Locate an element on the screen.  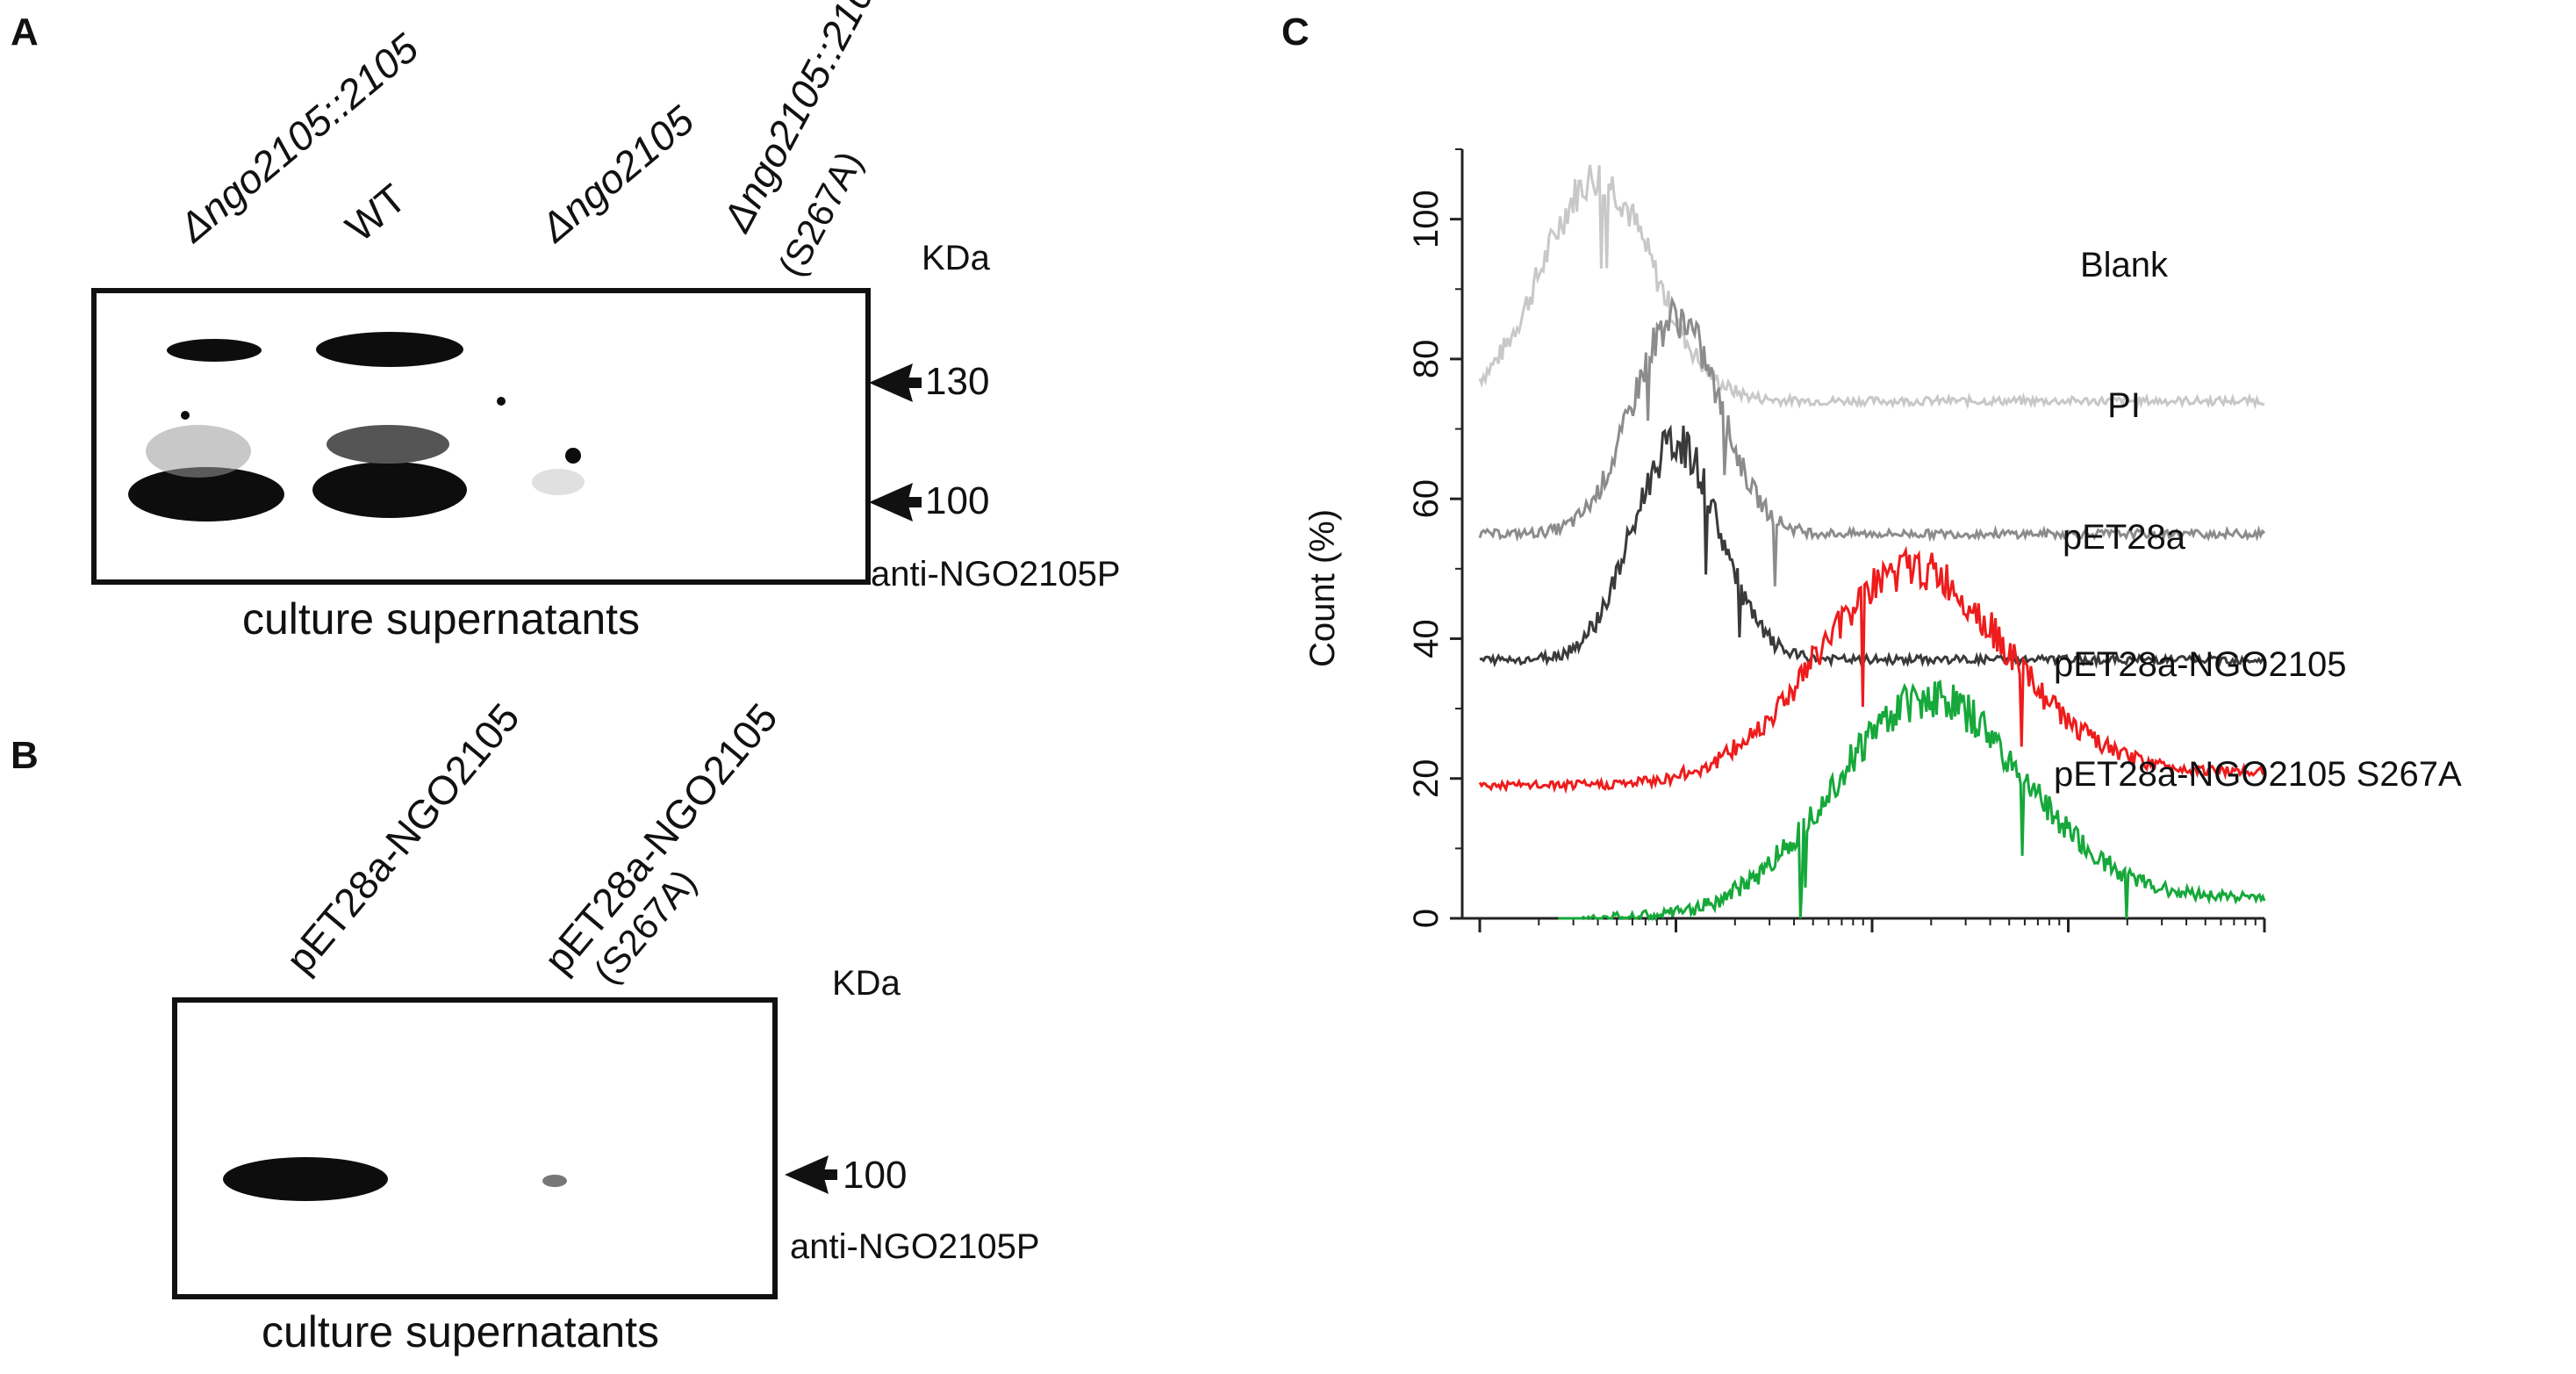
blot-b is located at coordinates (475, 1148).